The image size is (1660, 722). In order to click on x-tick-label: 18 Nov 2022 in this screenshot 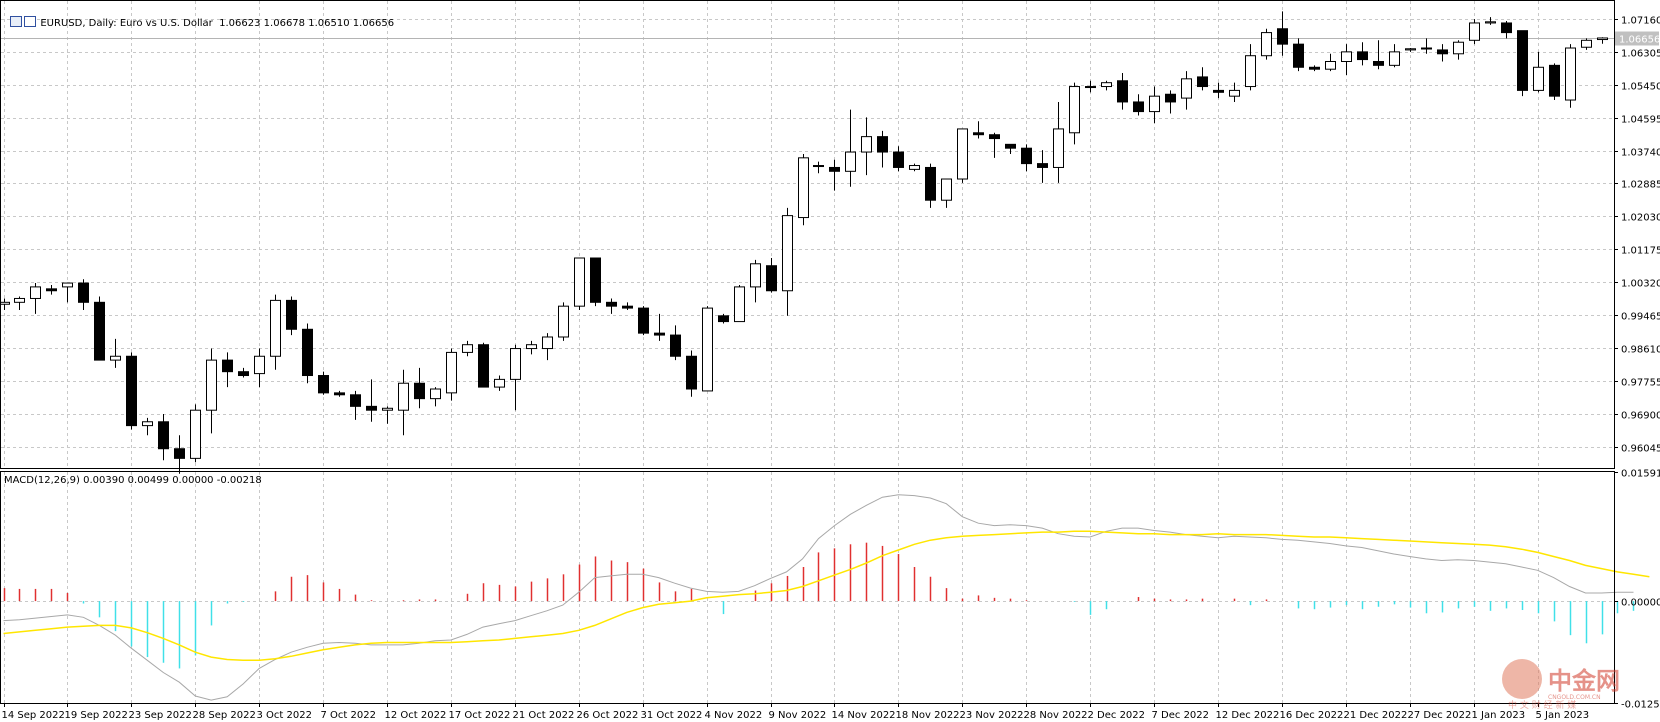, I will do `click(928, 715)`.